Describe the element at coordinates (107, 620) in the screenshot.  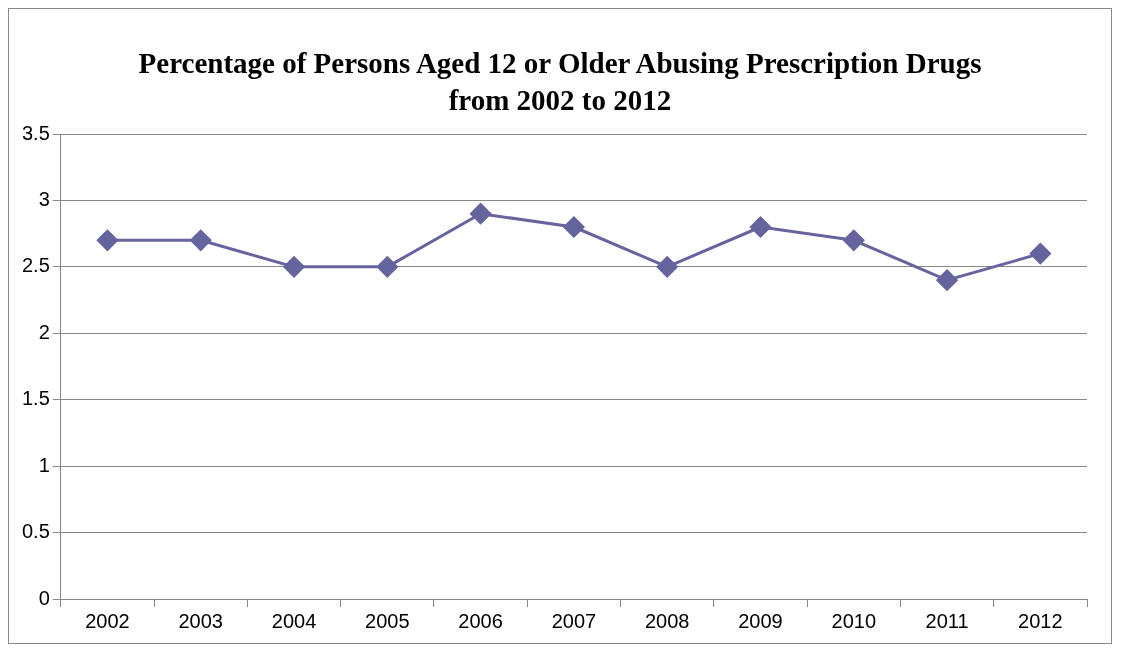
I see `x-tick-label: 2002` at that location.